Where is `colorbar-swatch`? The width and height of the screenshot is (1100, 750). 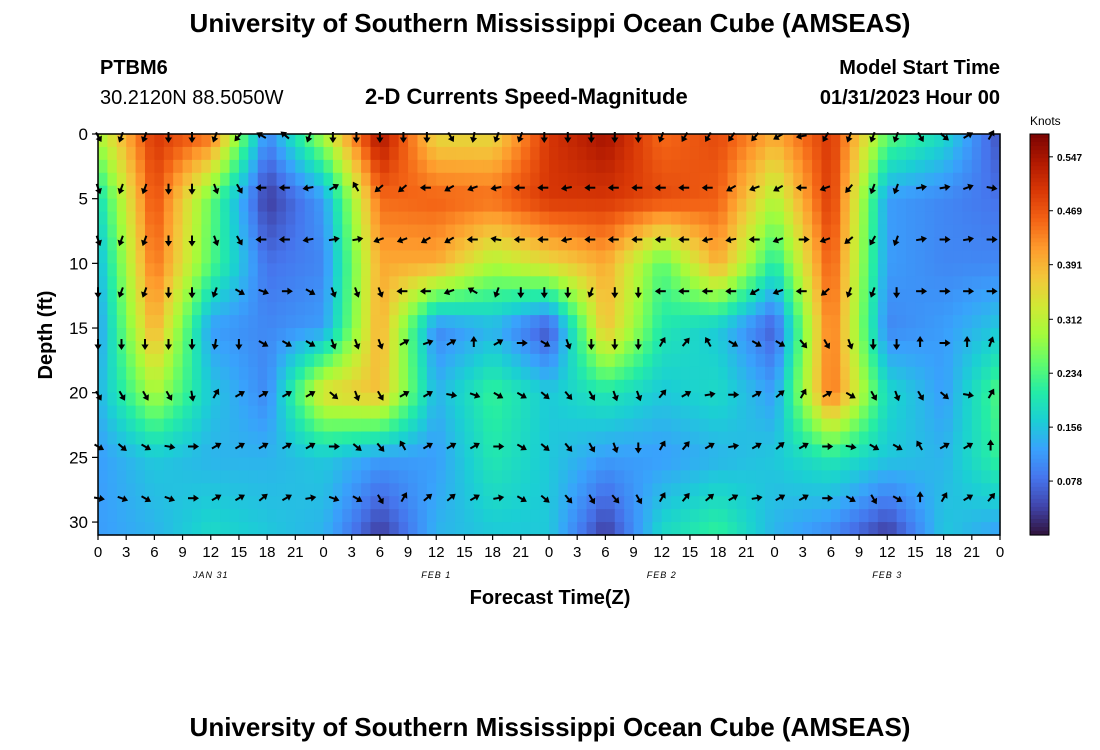
colorbar-swatch is located at coordinates (1039, 425).